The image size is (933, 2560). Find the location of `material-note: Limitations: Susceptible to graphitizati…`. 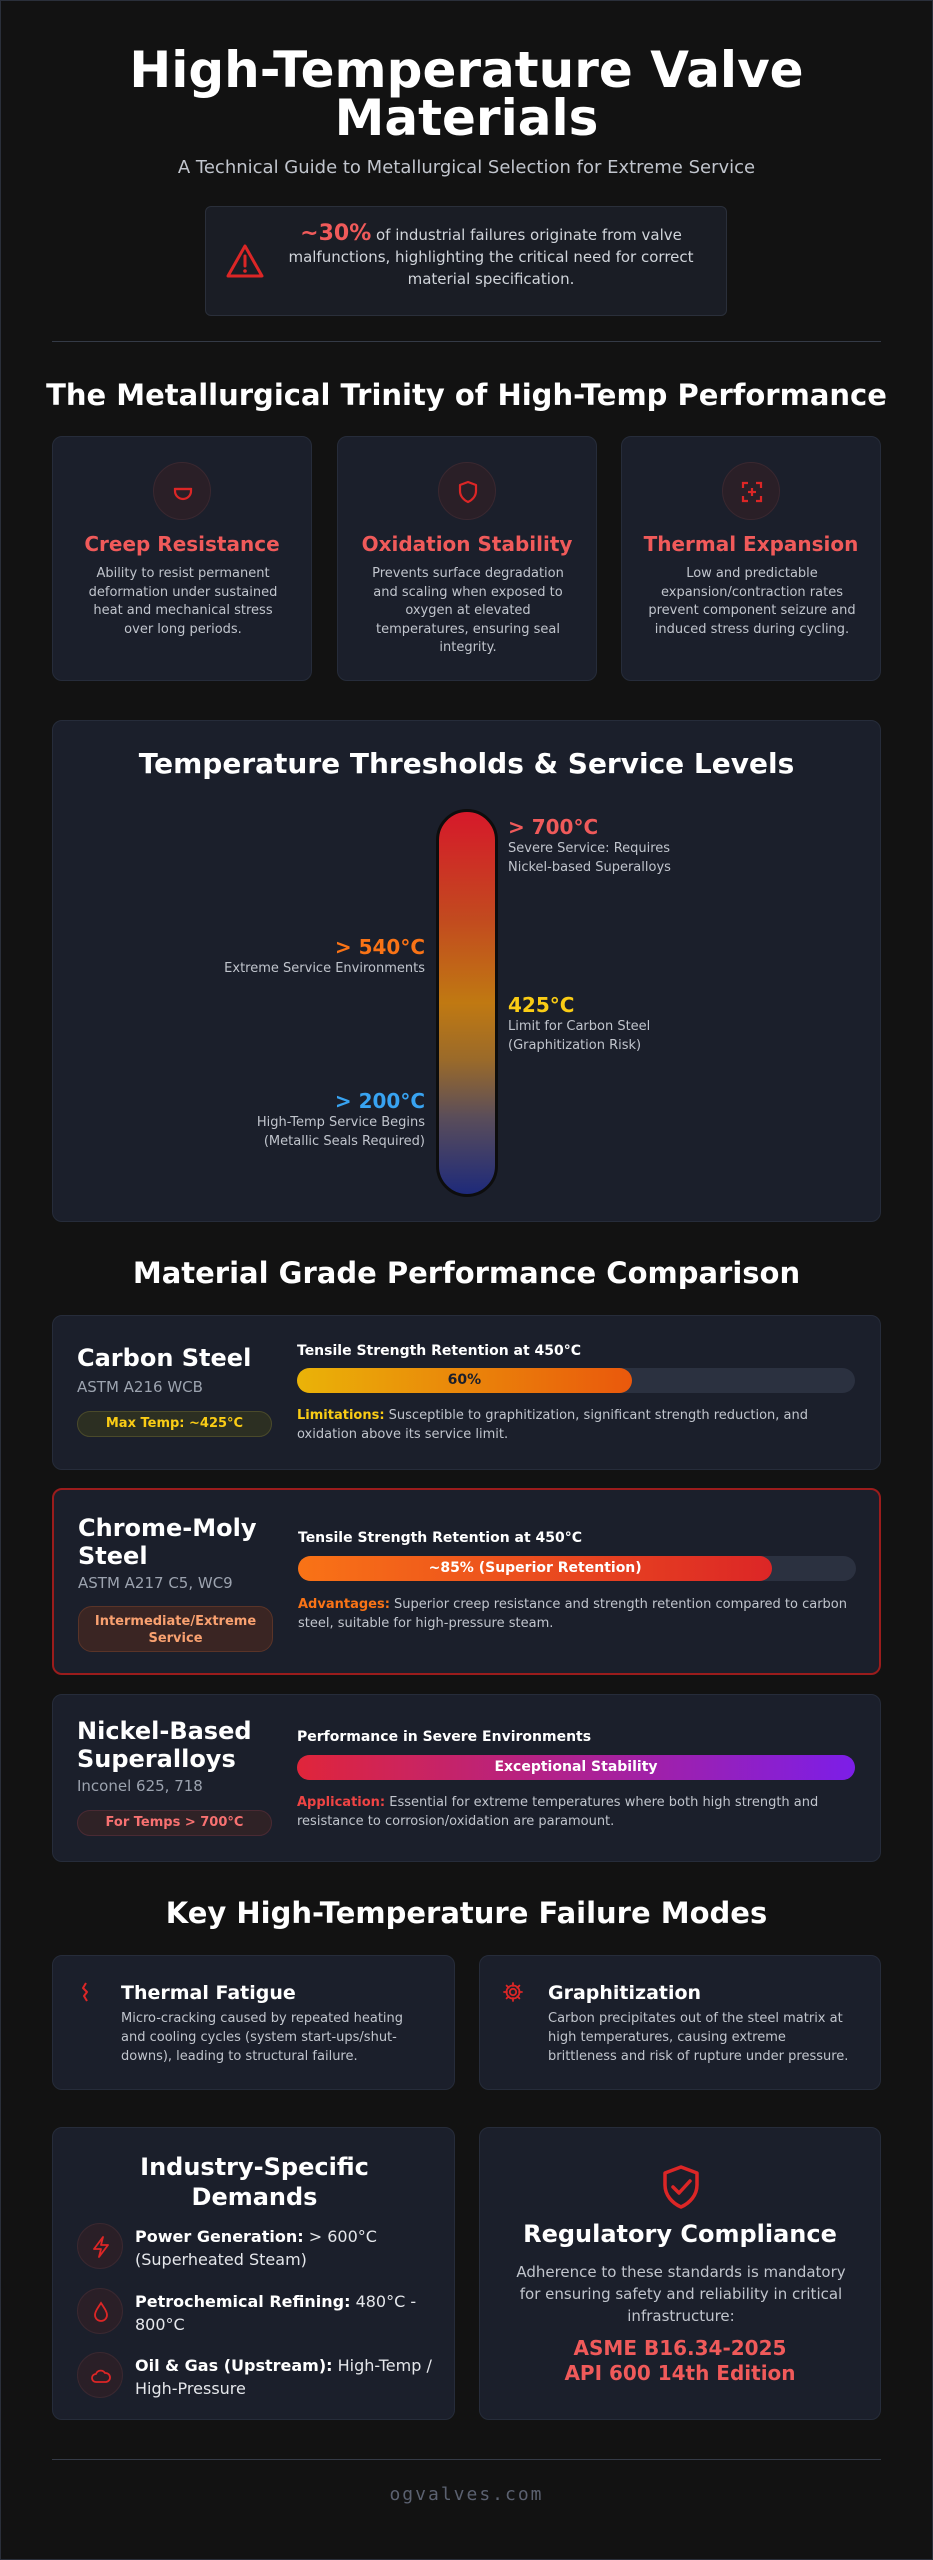

material-note: Limitations: Susceptible to graphitizati… is located at coordinates (577, 1425).